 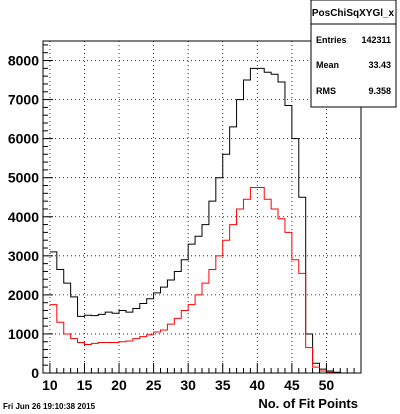 I want to click on x-tick-label: 50, so click(x=327, y=385).